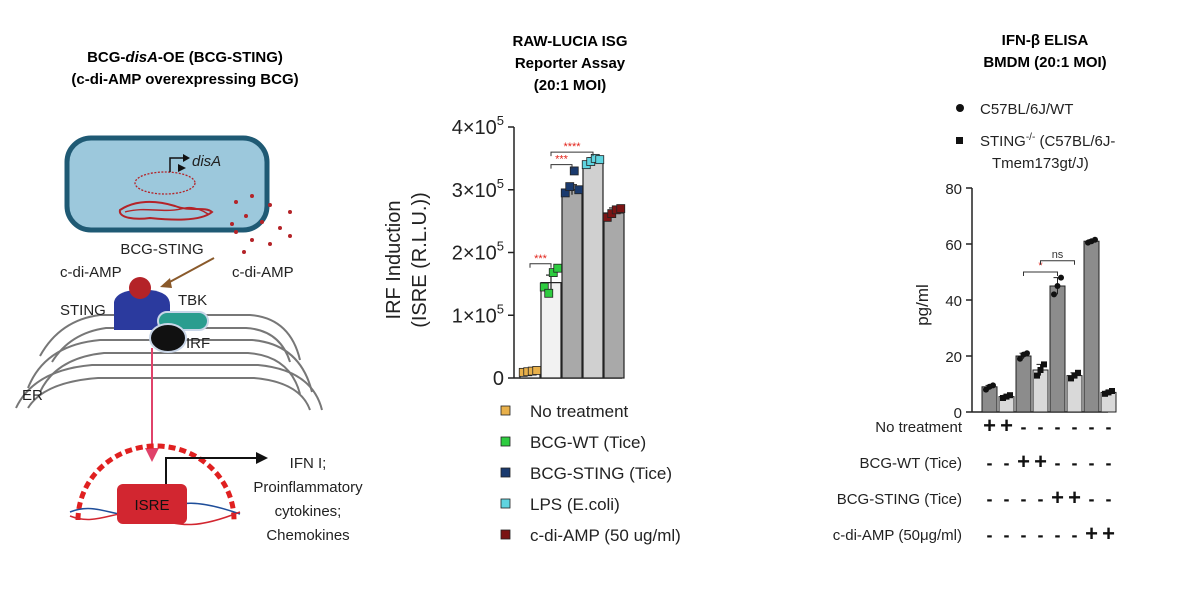 The width and height of the screenshot is (1200, 598). I want to click on chart-b-ytick-label: 0, so click(498, 379).